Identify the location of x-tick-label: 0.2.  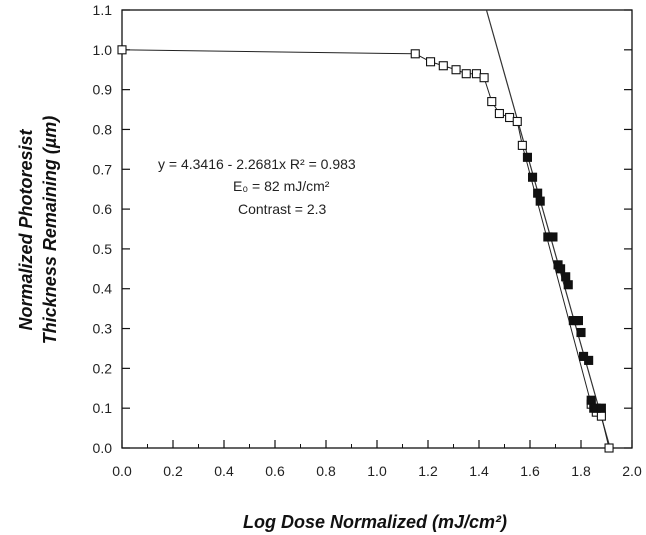
(173, 471).